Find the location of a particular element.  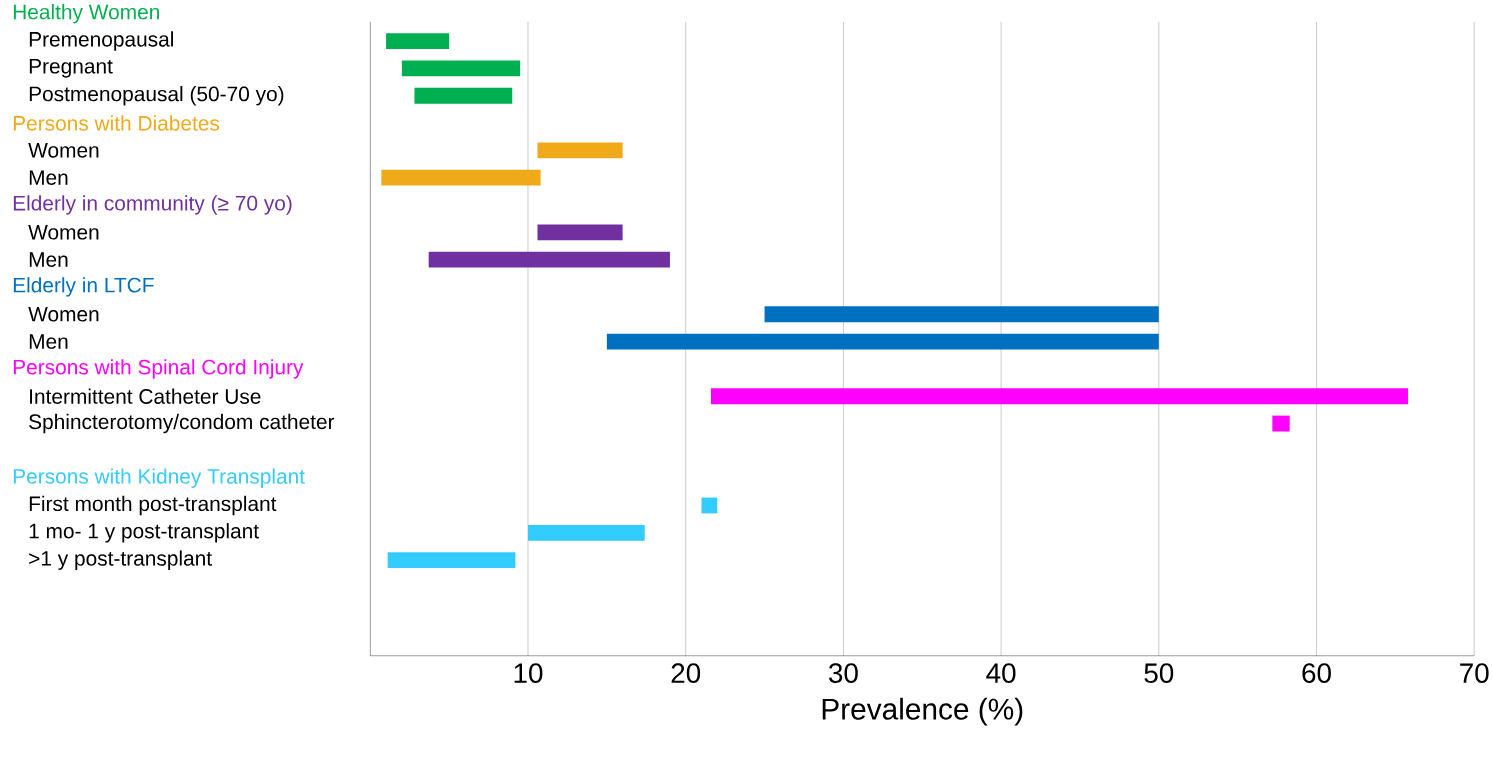

text: Elderly in community (≥ 70 yo) is located at coordinates (152, 205).